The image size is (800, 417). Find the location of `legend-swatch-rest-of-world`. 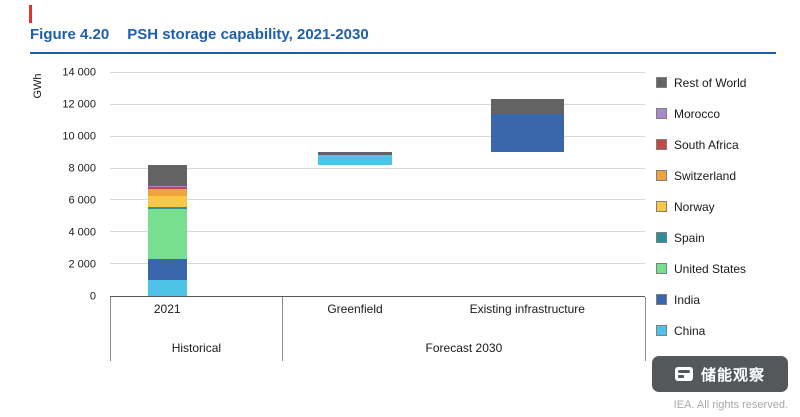

legend-swatch-rest-of-world is located at coordinates (661, 82).